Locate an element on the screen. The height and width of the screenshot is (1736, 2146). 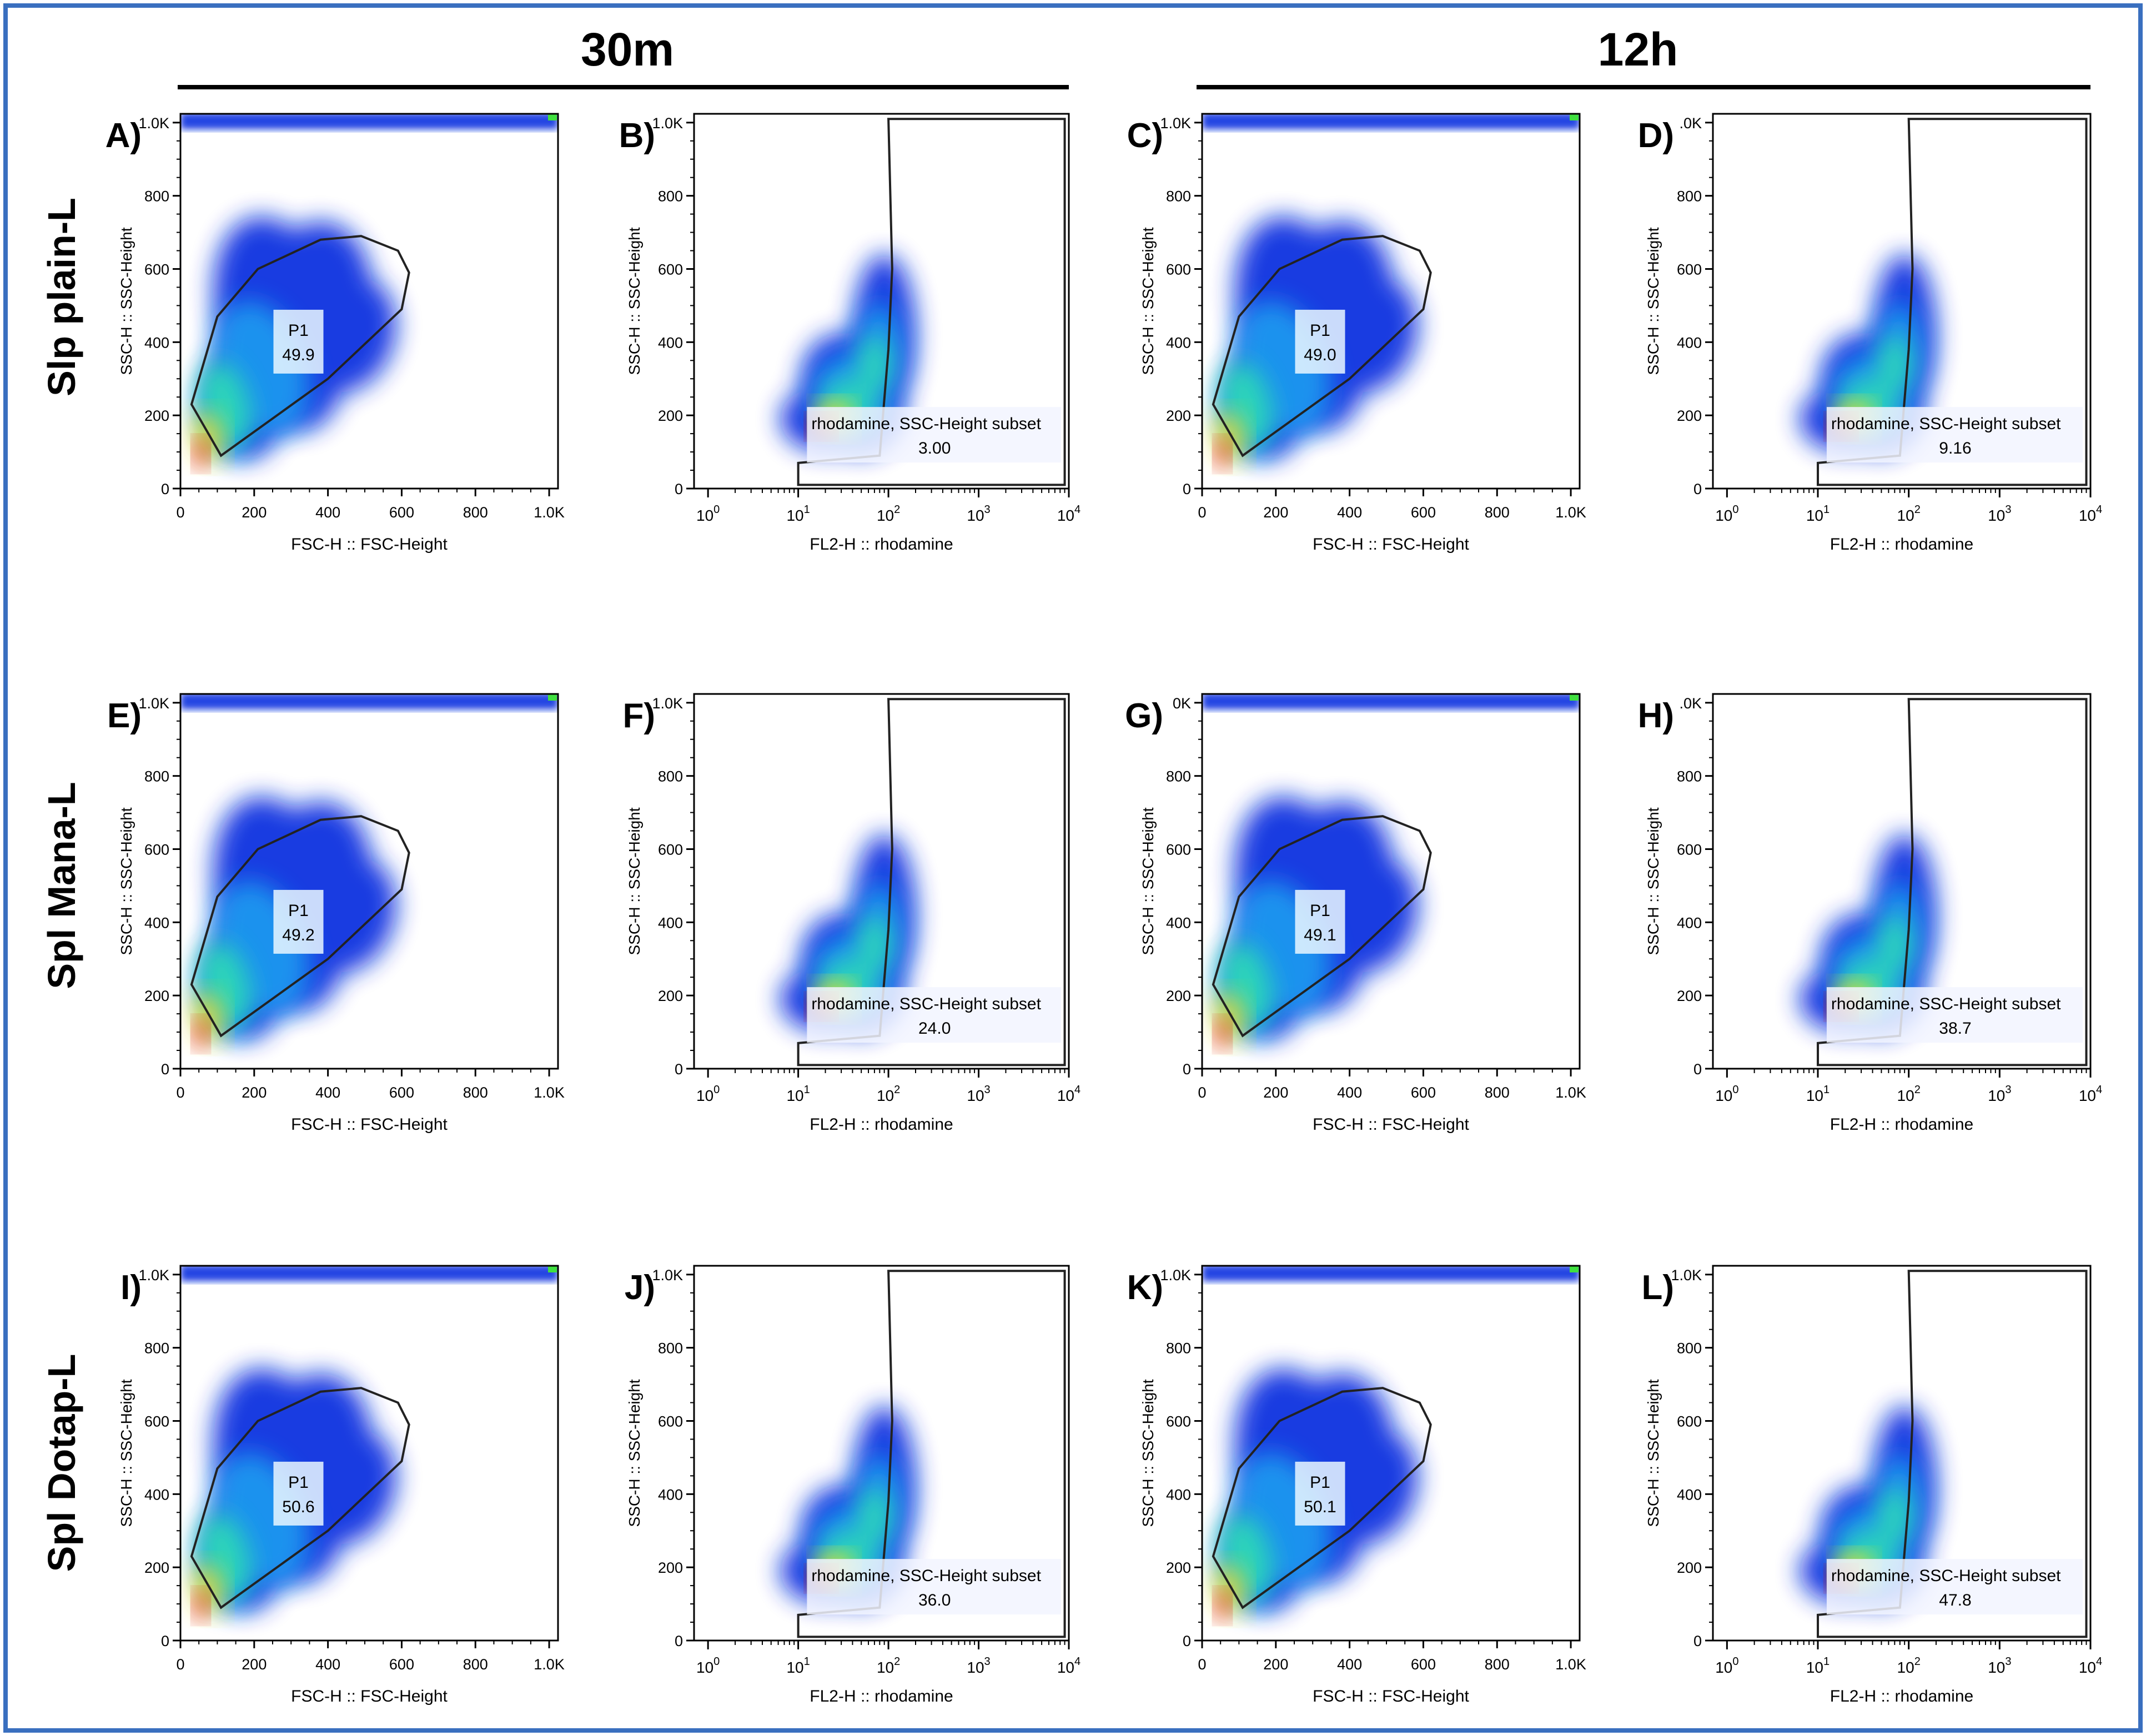
panel-letter: I) is located at coordinates (131, 1288).